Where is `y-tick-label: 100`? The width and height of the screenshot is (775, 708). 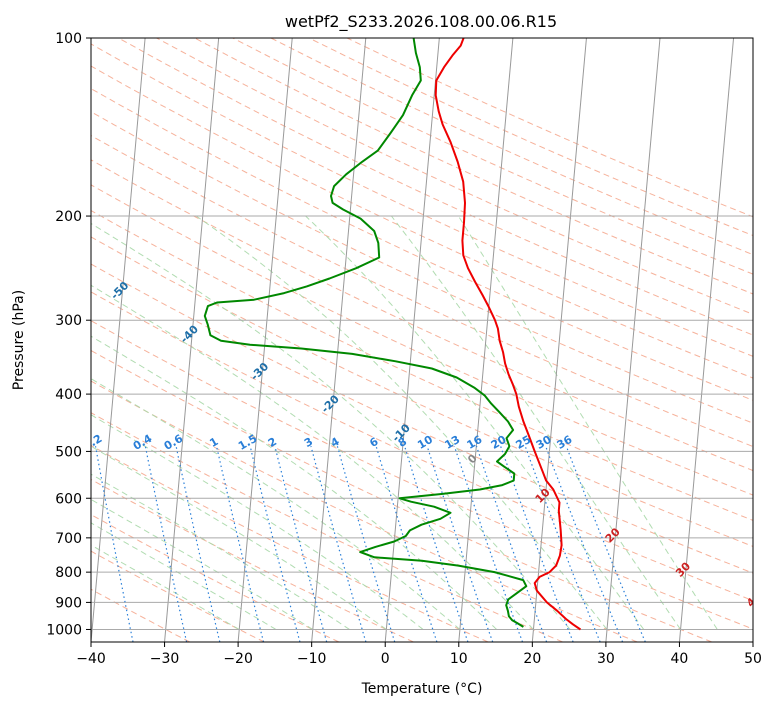
y-tick-label: 100 is located at coordinates (68, 39).